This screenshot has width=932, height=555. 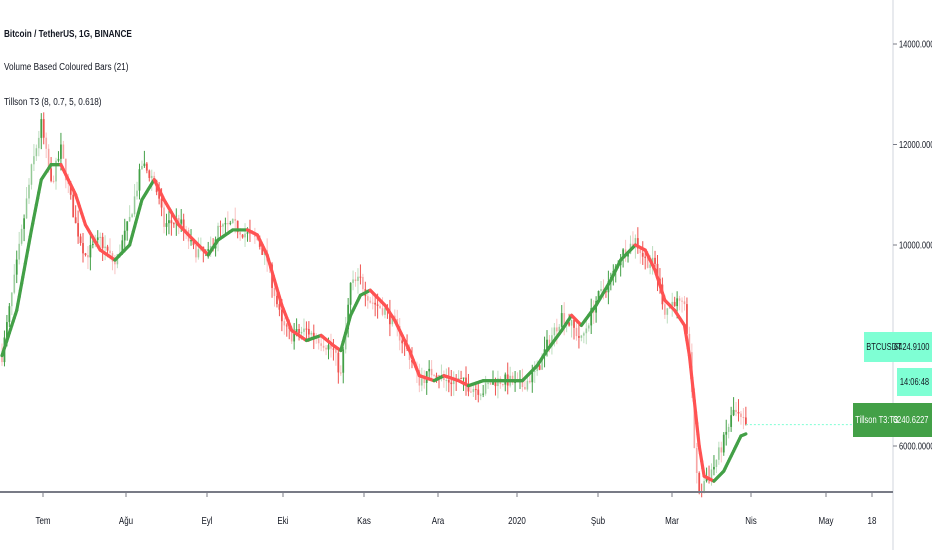 I want to click on indicator-legend-volume: Volume Based Coloured Bars (21), so click(x=66, y=67).